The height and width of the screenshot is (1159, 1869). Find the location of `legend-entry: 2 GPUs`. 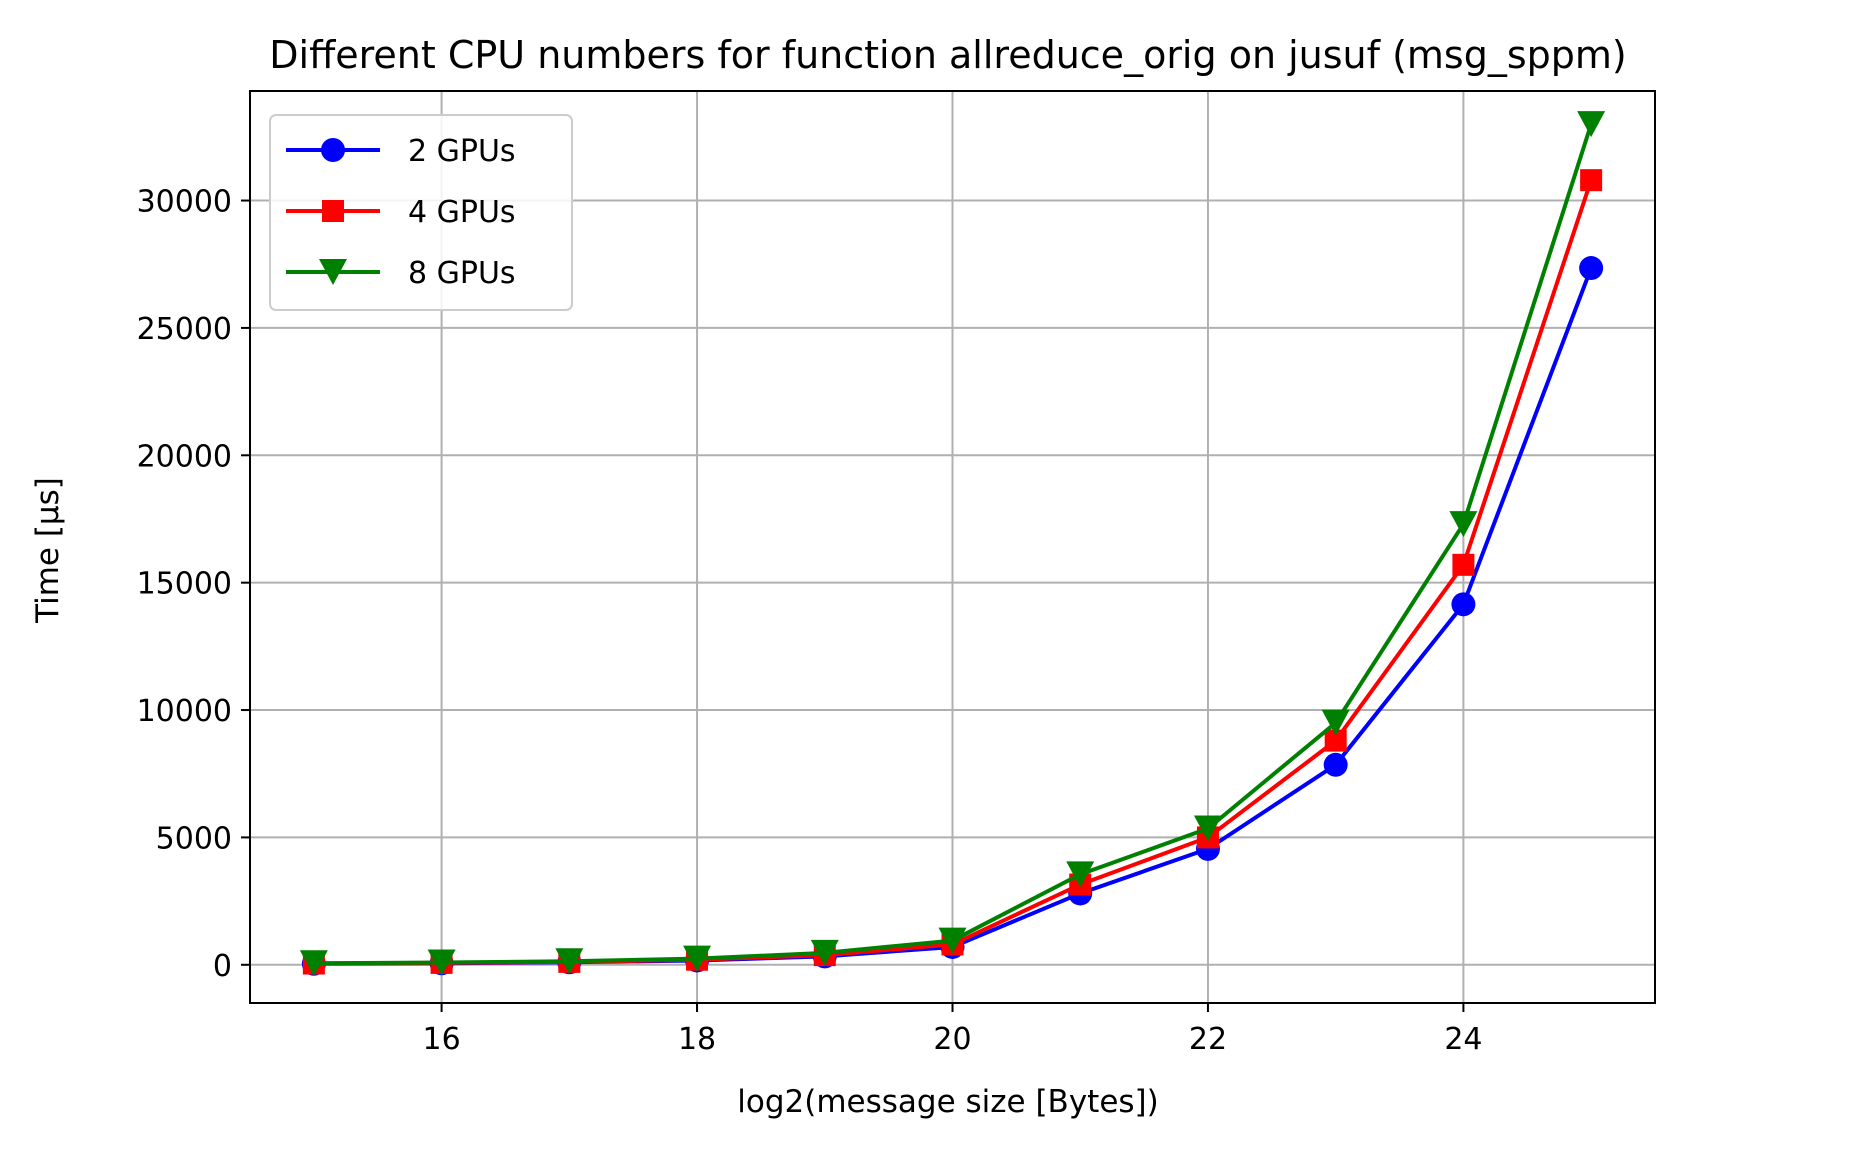

legend-entry: 2 GPUs is located at coordinates (401, 151).